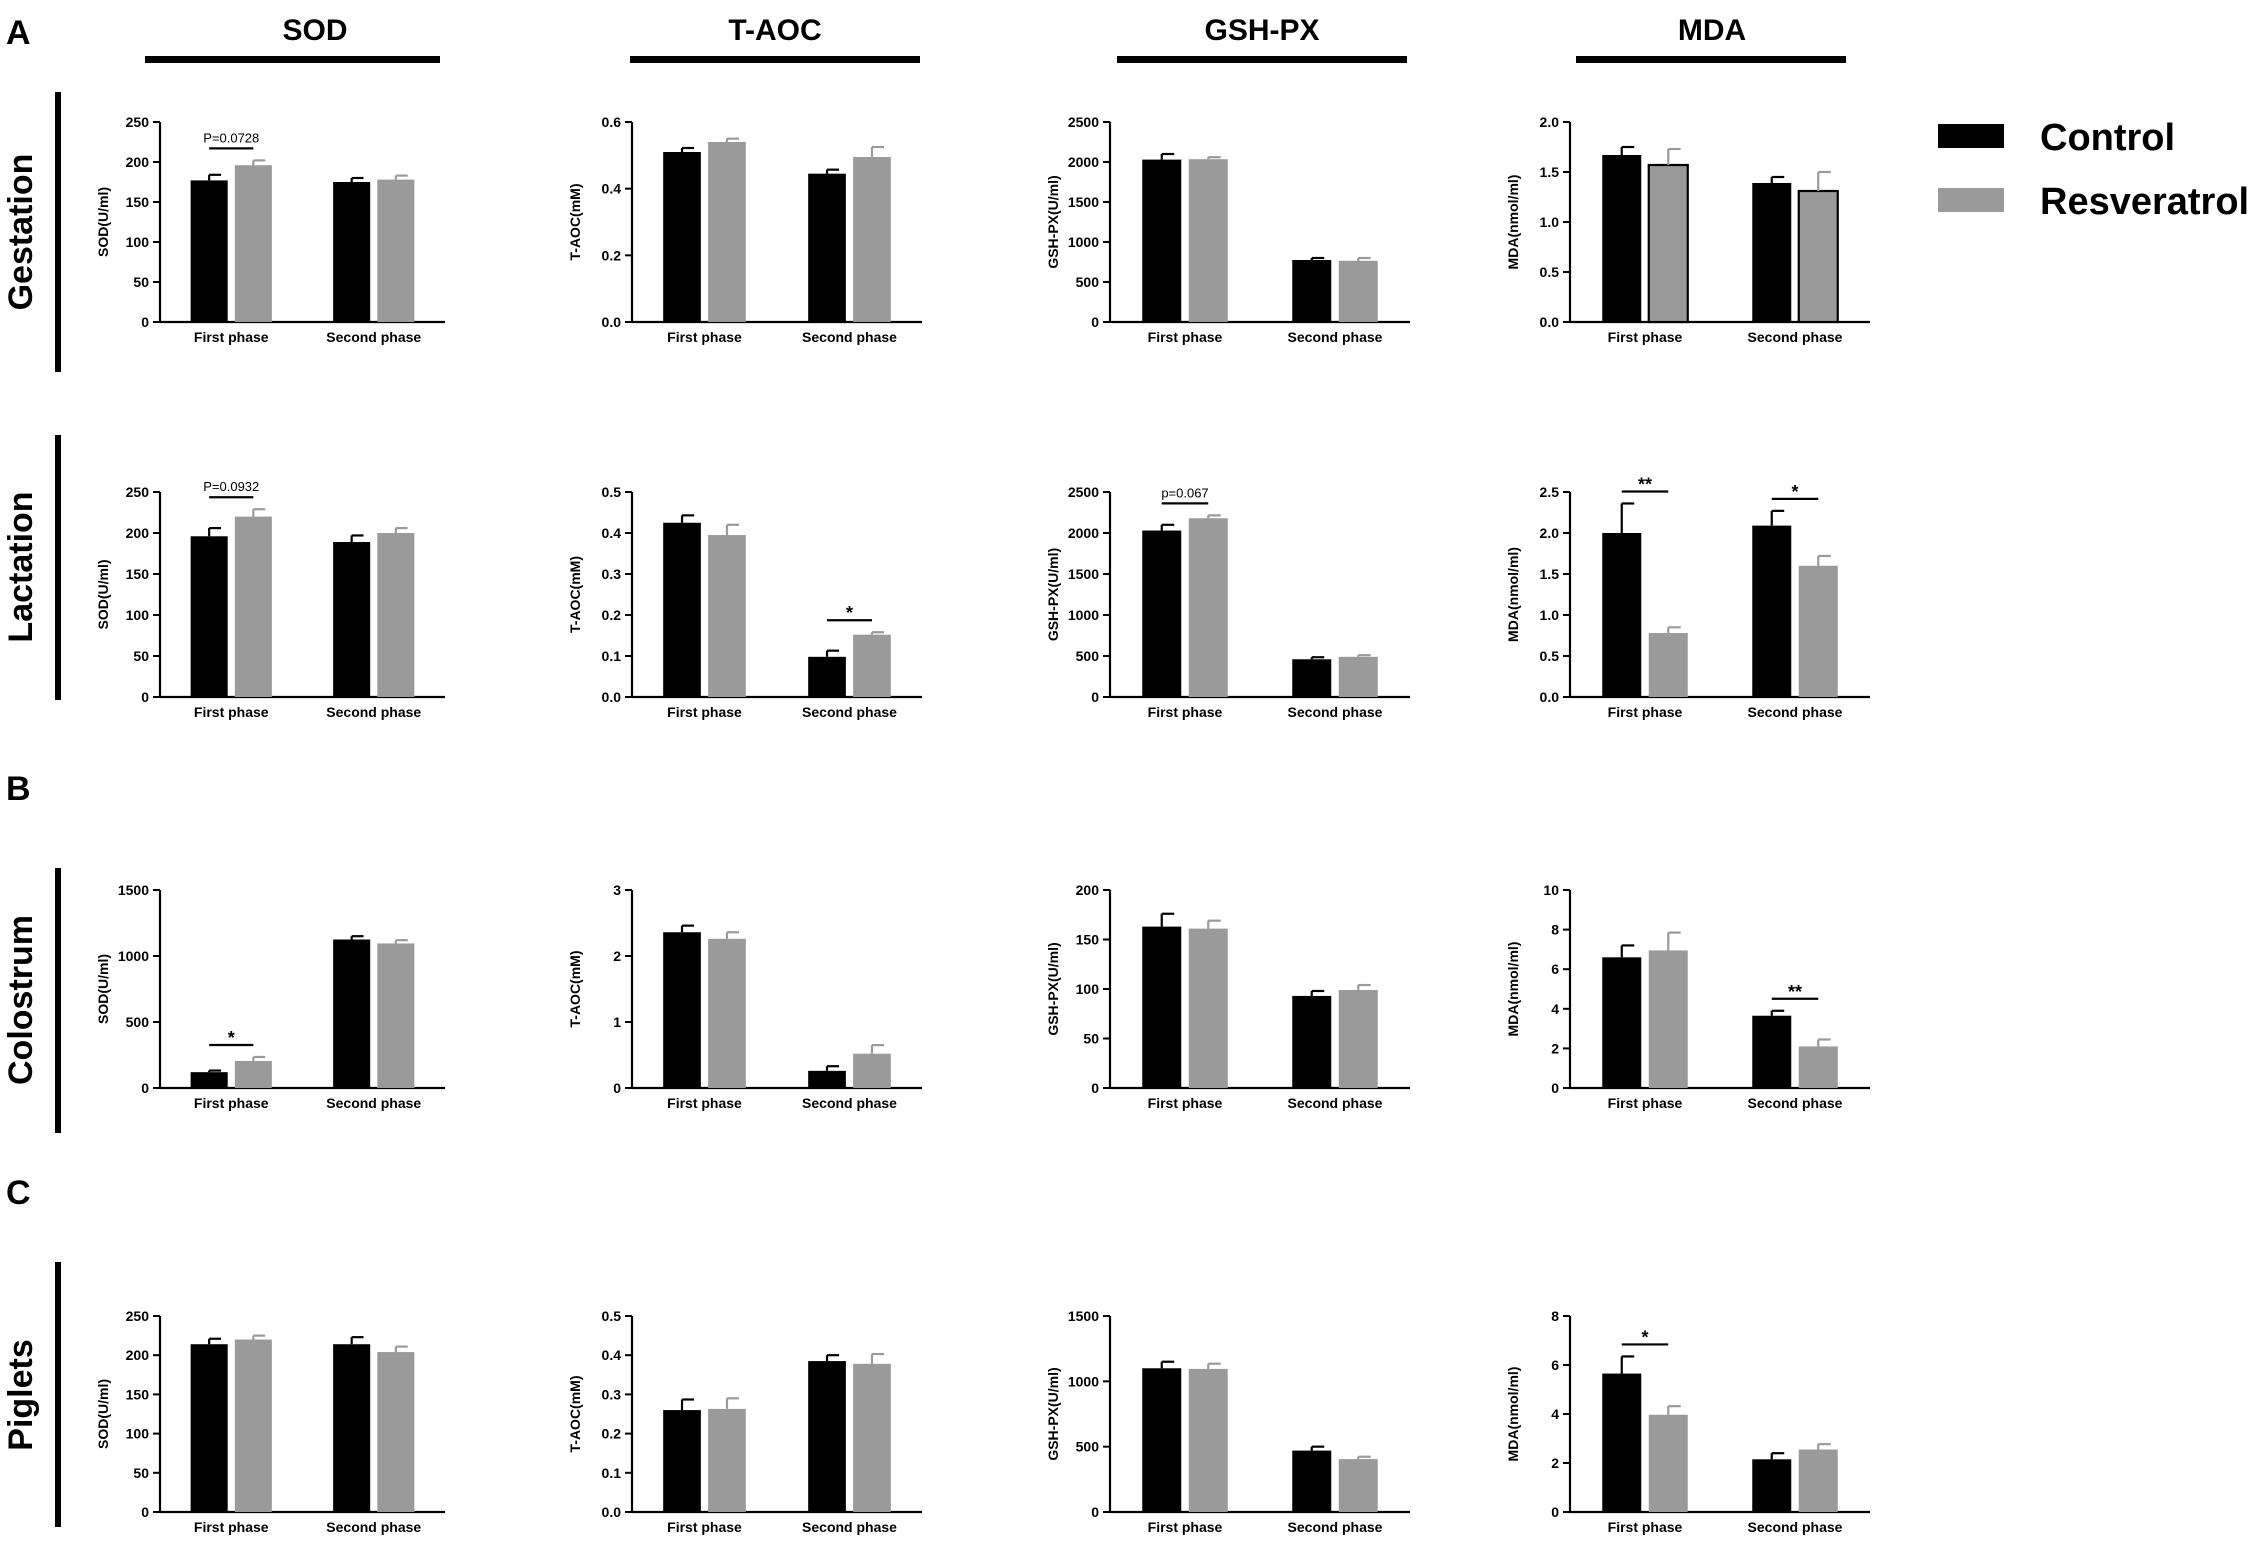 The height and width of the screenshot is (1541, 2268). Describe the element at coordinates (849, 1103) in the screenshot. I see `colostrum-t-aoc-x-tick-label: Second phase` at that location.